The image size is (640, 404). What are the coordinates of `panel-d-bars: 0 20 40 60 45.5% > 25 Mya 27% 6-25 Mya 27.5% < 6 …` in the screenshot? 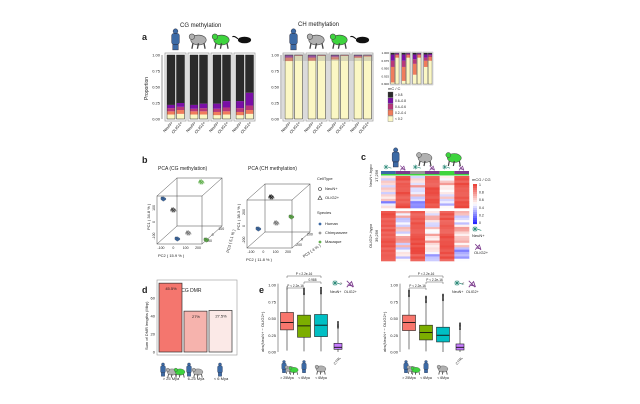 It's located at (194, 330).